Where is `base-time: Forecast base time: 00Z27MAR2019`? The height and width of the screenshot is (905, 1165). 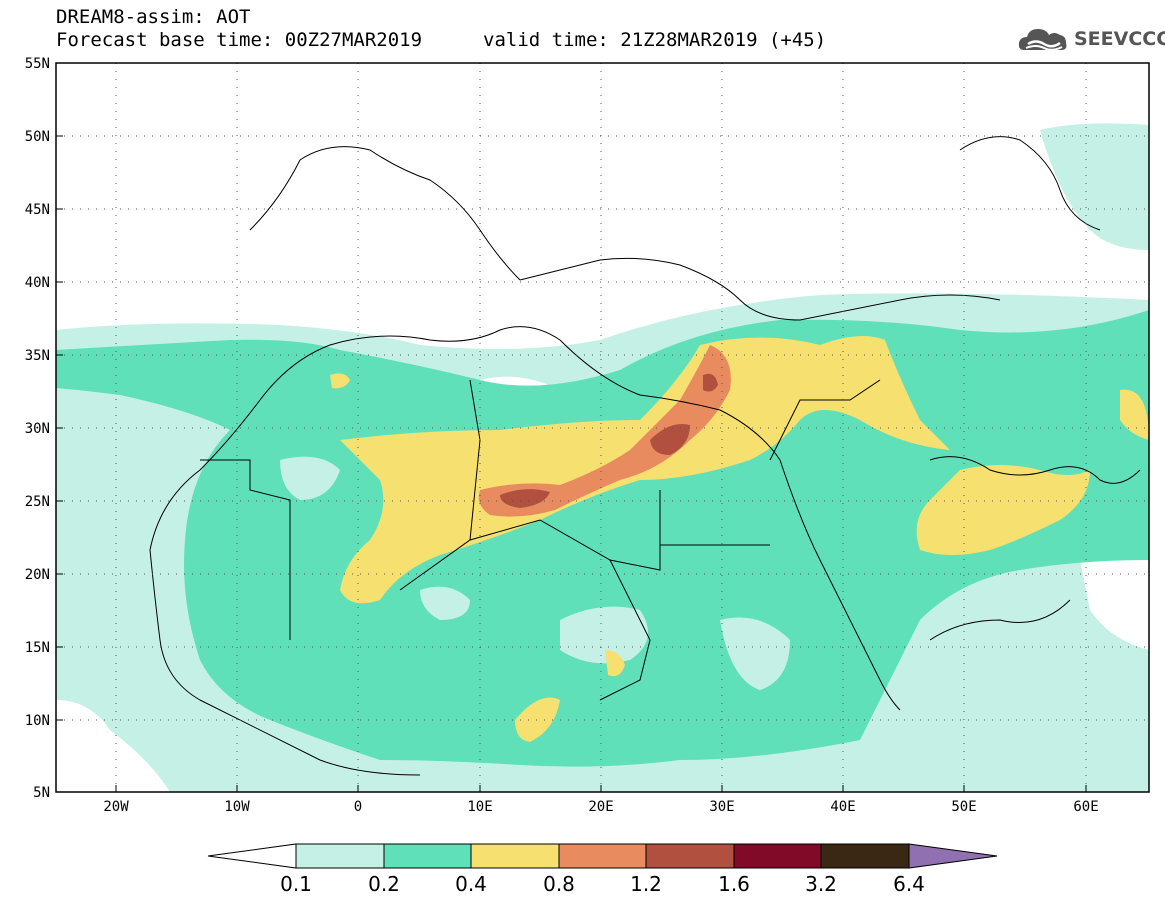
base-time: Forecast base time: 00Z27MAR2019 is located at coordinates (239, 40).